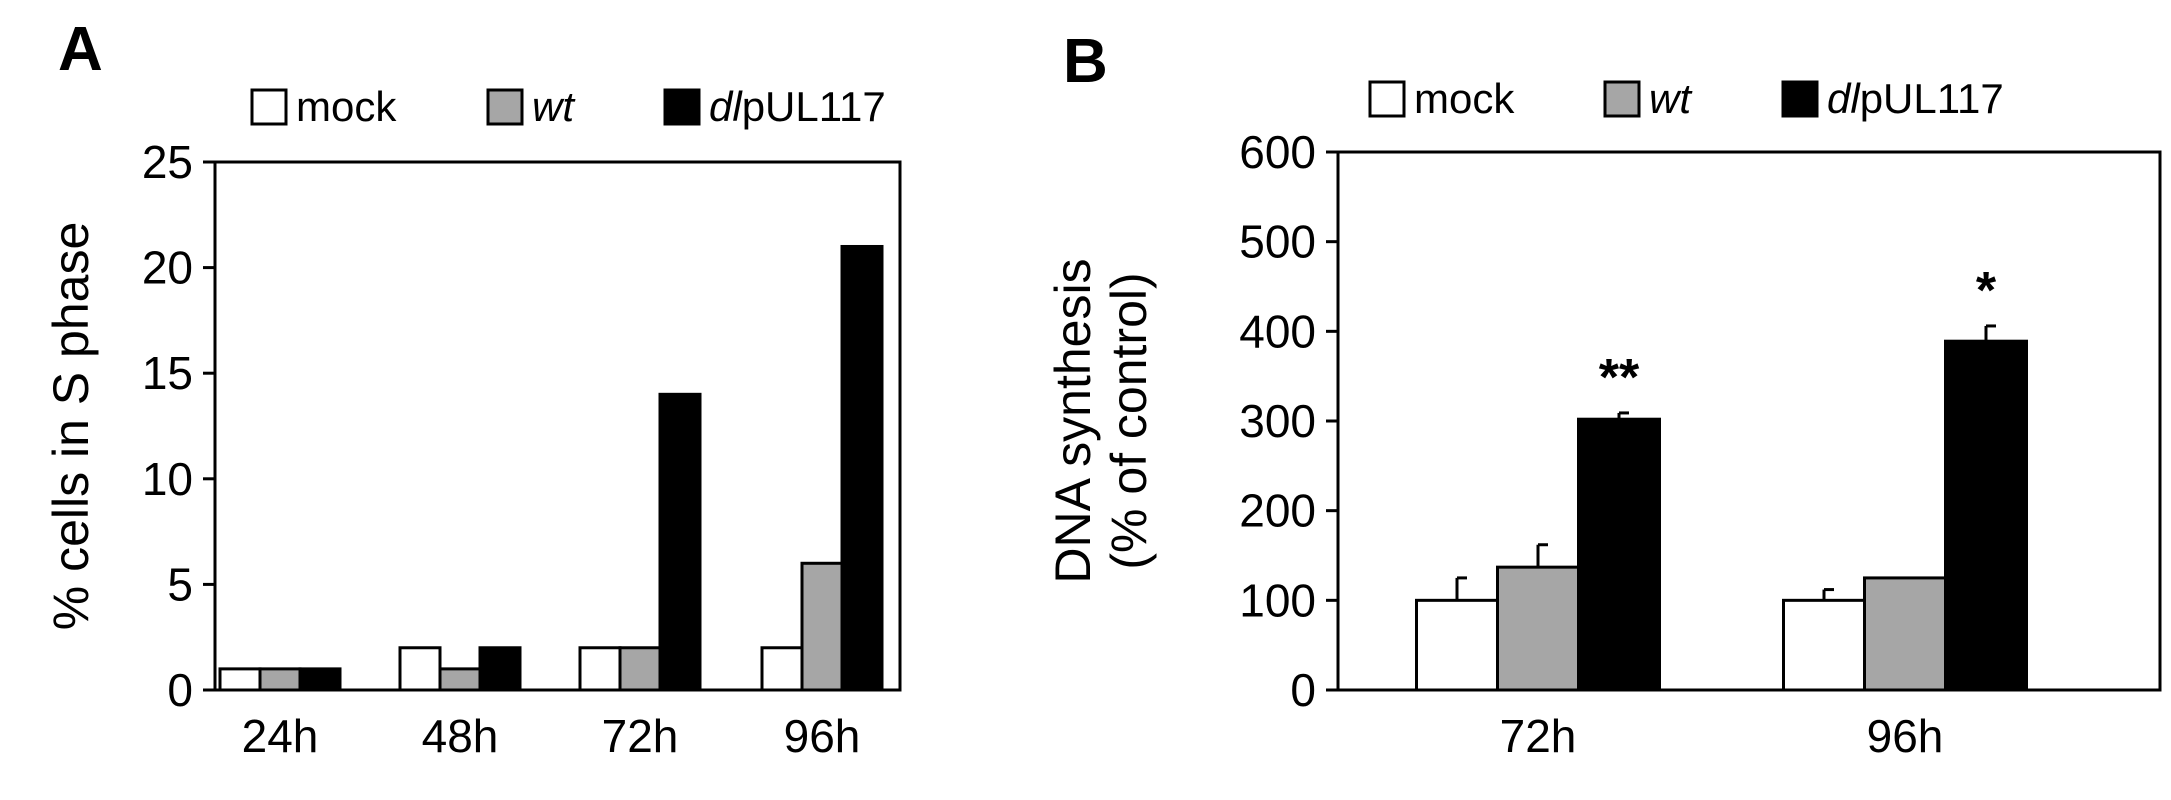 Image resolution: width=2171 pixels, height=800 pixels. I want to click on y-axis-title: (% of control), so click(1129, 420).